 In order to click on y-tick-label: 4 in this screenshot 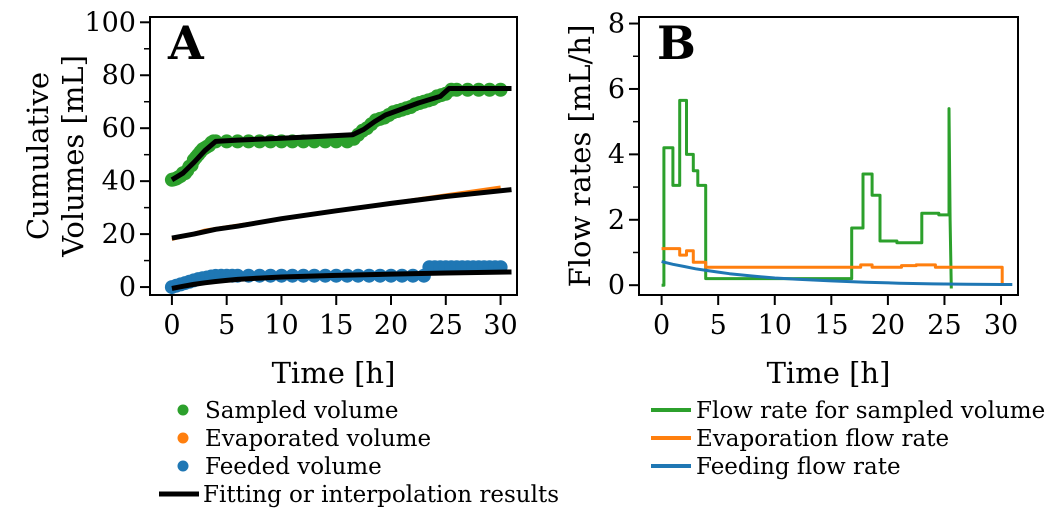, I will do `click(616, 154)`.